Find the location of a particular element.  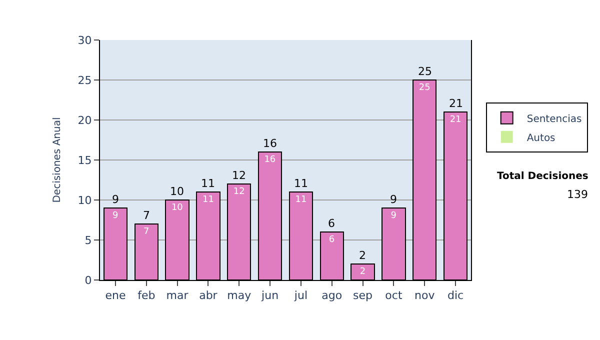

total-label: 12 is located at coordinates (239, 175).